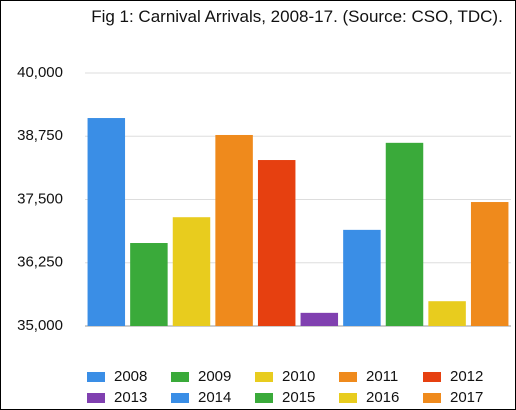 The width and height of the screenshot is (516, 410). I want to click on y-tick-label: 40,000, so click(40, 72).